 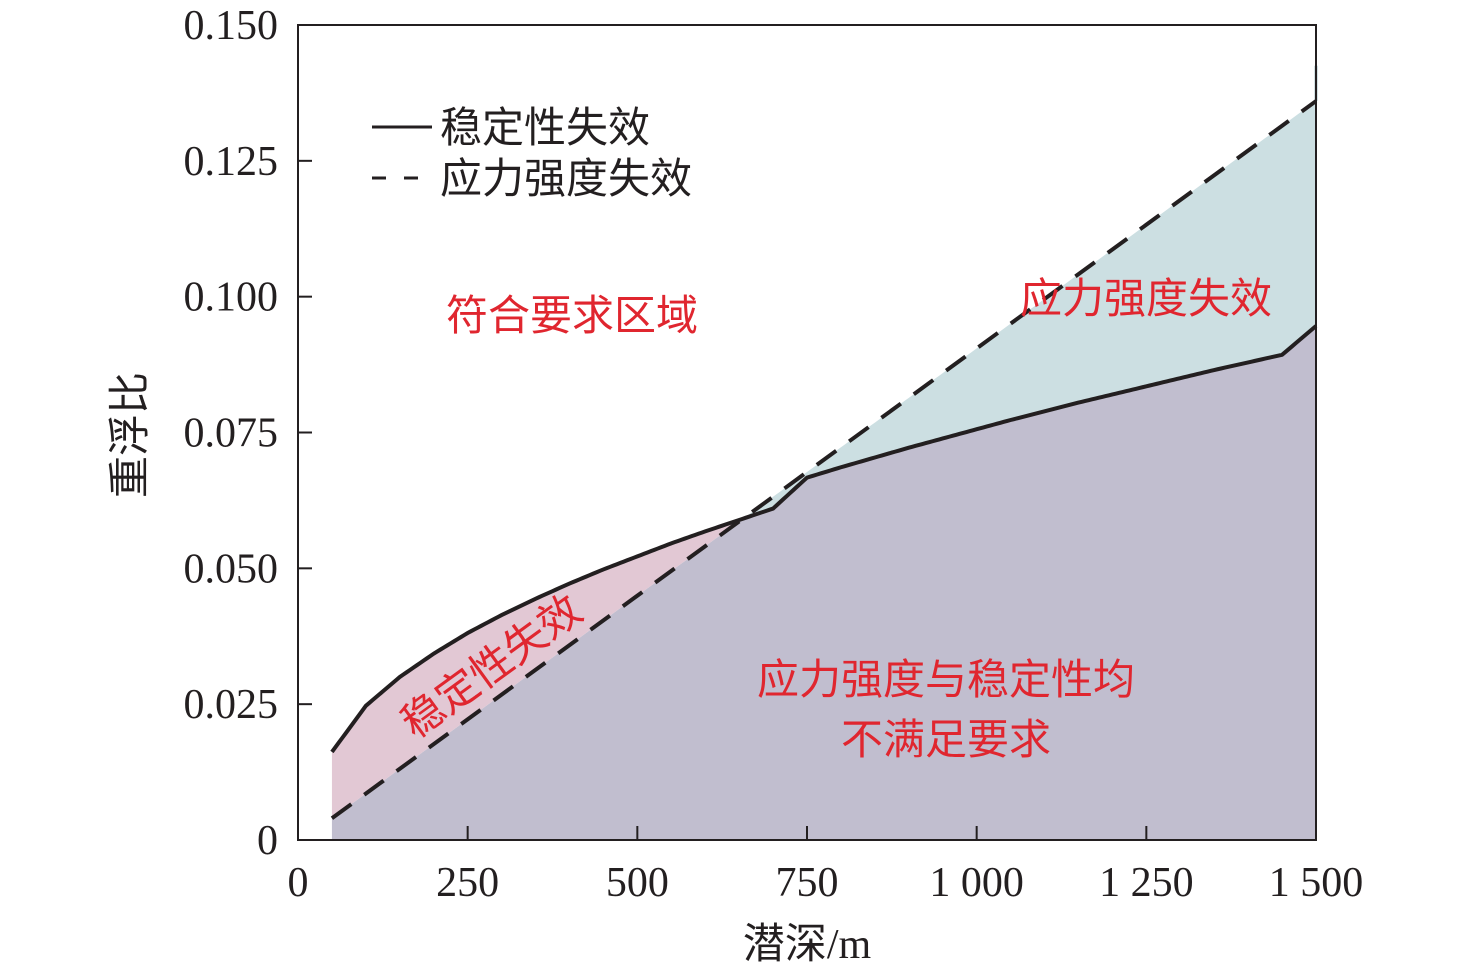 What do you see at coordinates (231, 569) in the screenshot?
I see `y-tick-label: 0.050` at bounding box center [231, 569].